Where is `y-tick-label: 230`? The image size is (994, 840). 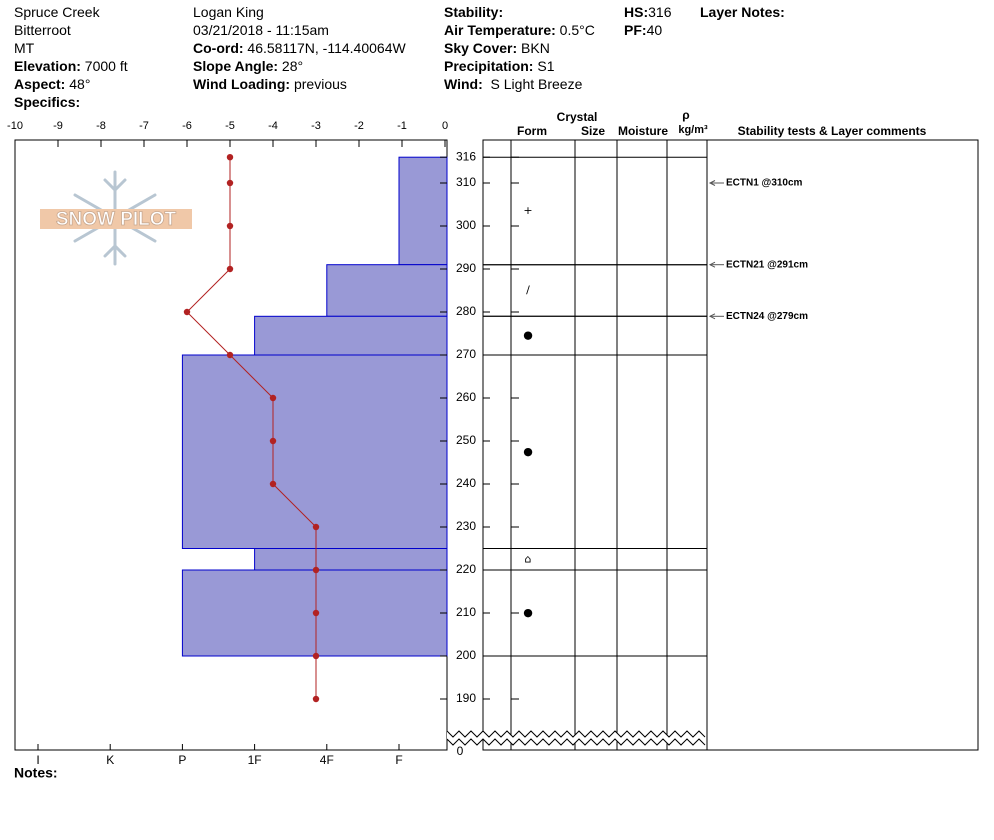 y-tick-label: 230 is located at coordinates (466, 526).